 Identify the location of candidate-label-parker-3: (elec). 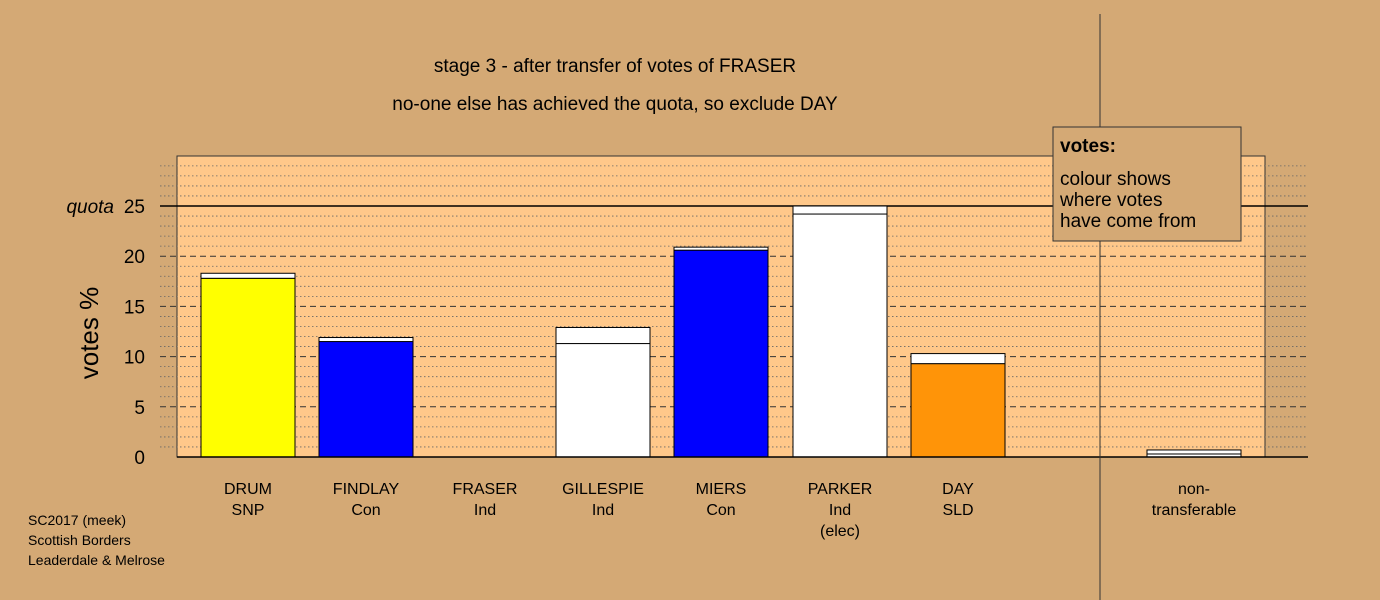
(840, 531).